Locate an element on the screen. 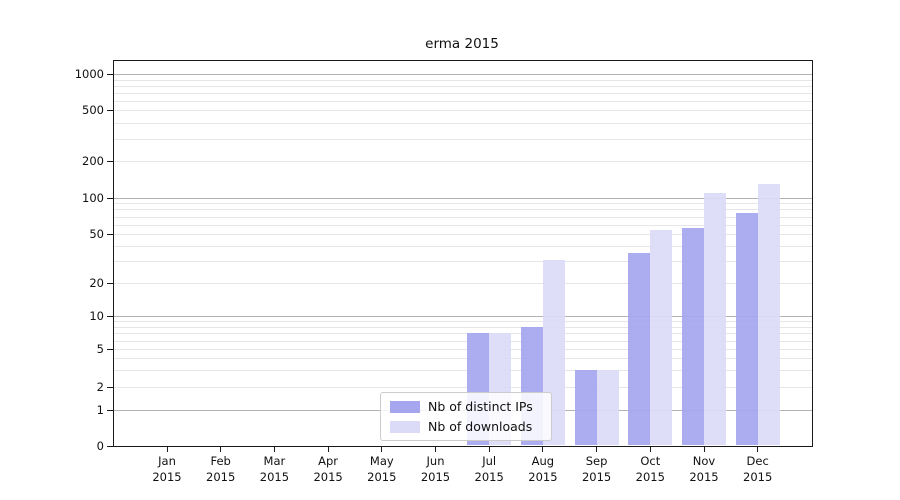 This screenshot has height=500, width=900. y-tick-label: 10 is located at coordinates (96, 316).